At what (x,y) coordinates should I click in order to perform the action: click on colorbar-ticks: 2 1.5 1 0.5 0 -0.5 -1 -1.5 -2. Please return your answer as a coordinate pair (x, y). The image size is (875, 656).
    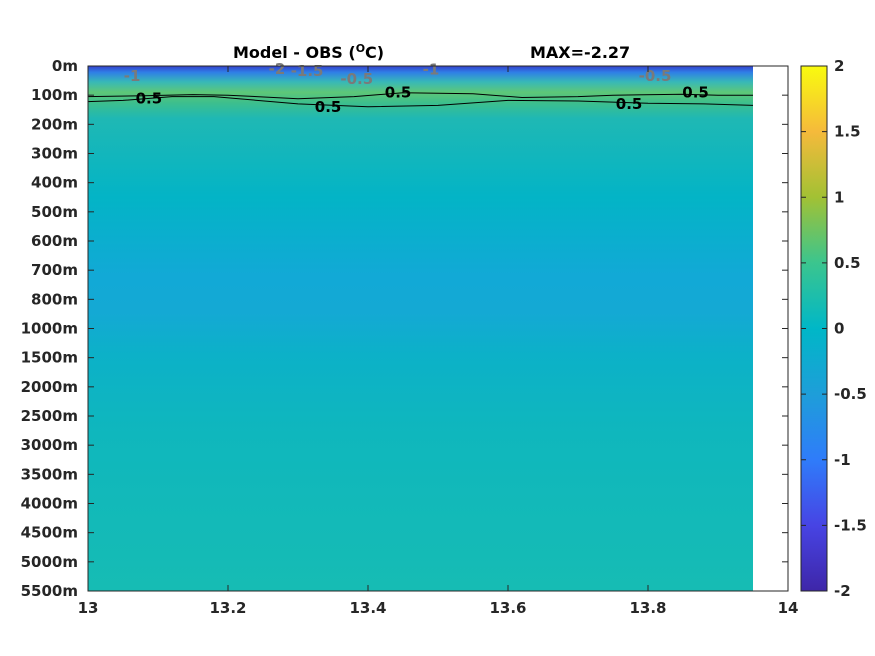
    Looking at the image, I should click on (834, 328).